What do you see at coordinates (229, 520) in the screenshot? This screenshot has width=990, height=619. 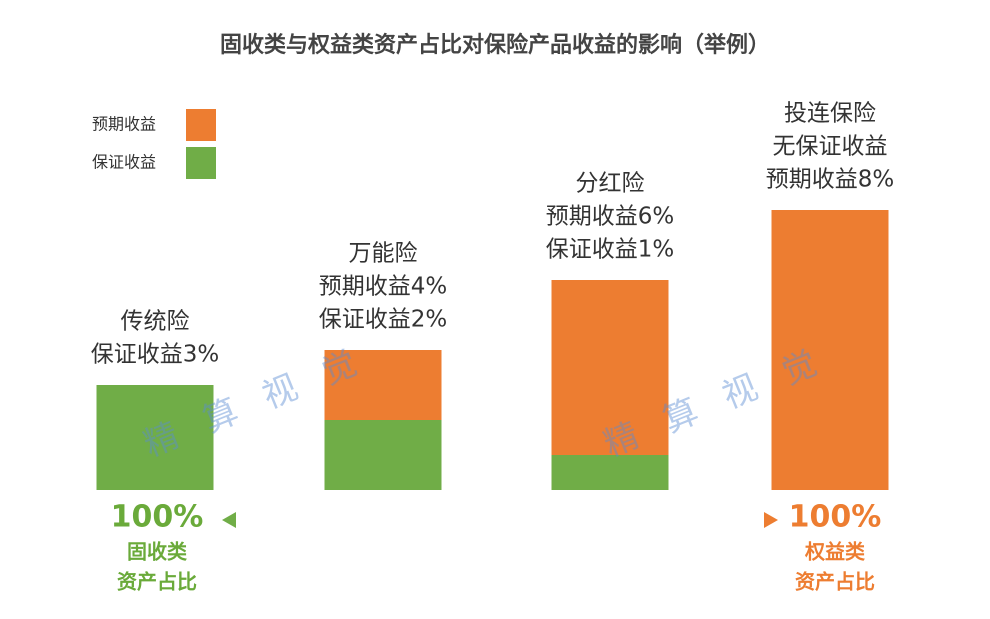 I see `arrow-head-left` at bounding box center [229, 520].